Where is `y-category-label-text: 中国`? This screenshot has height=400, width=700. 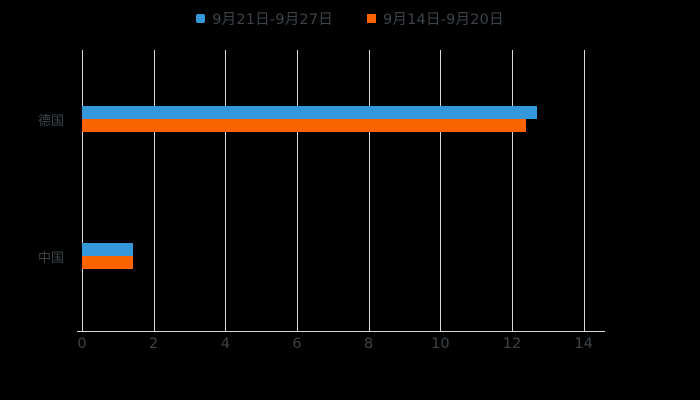
y-category-label-text: 中国 is located at coordinates (50, 258).